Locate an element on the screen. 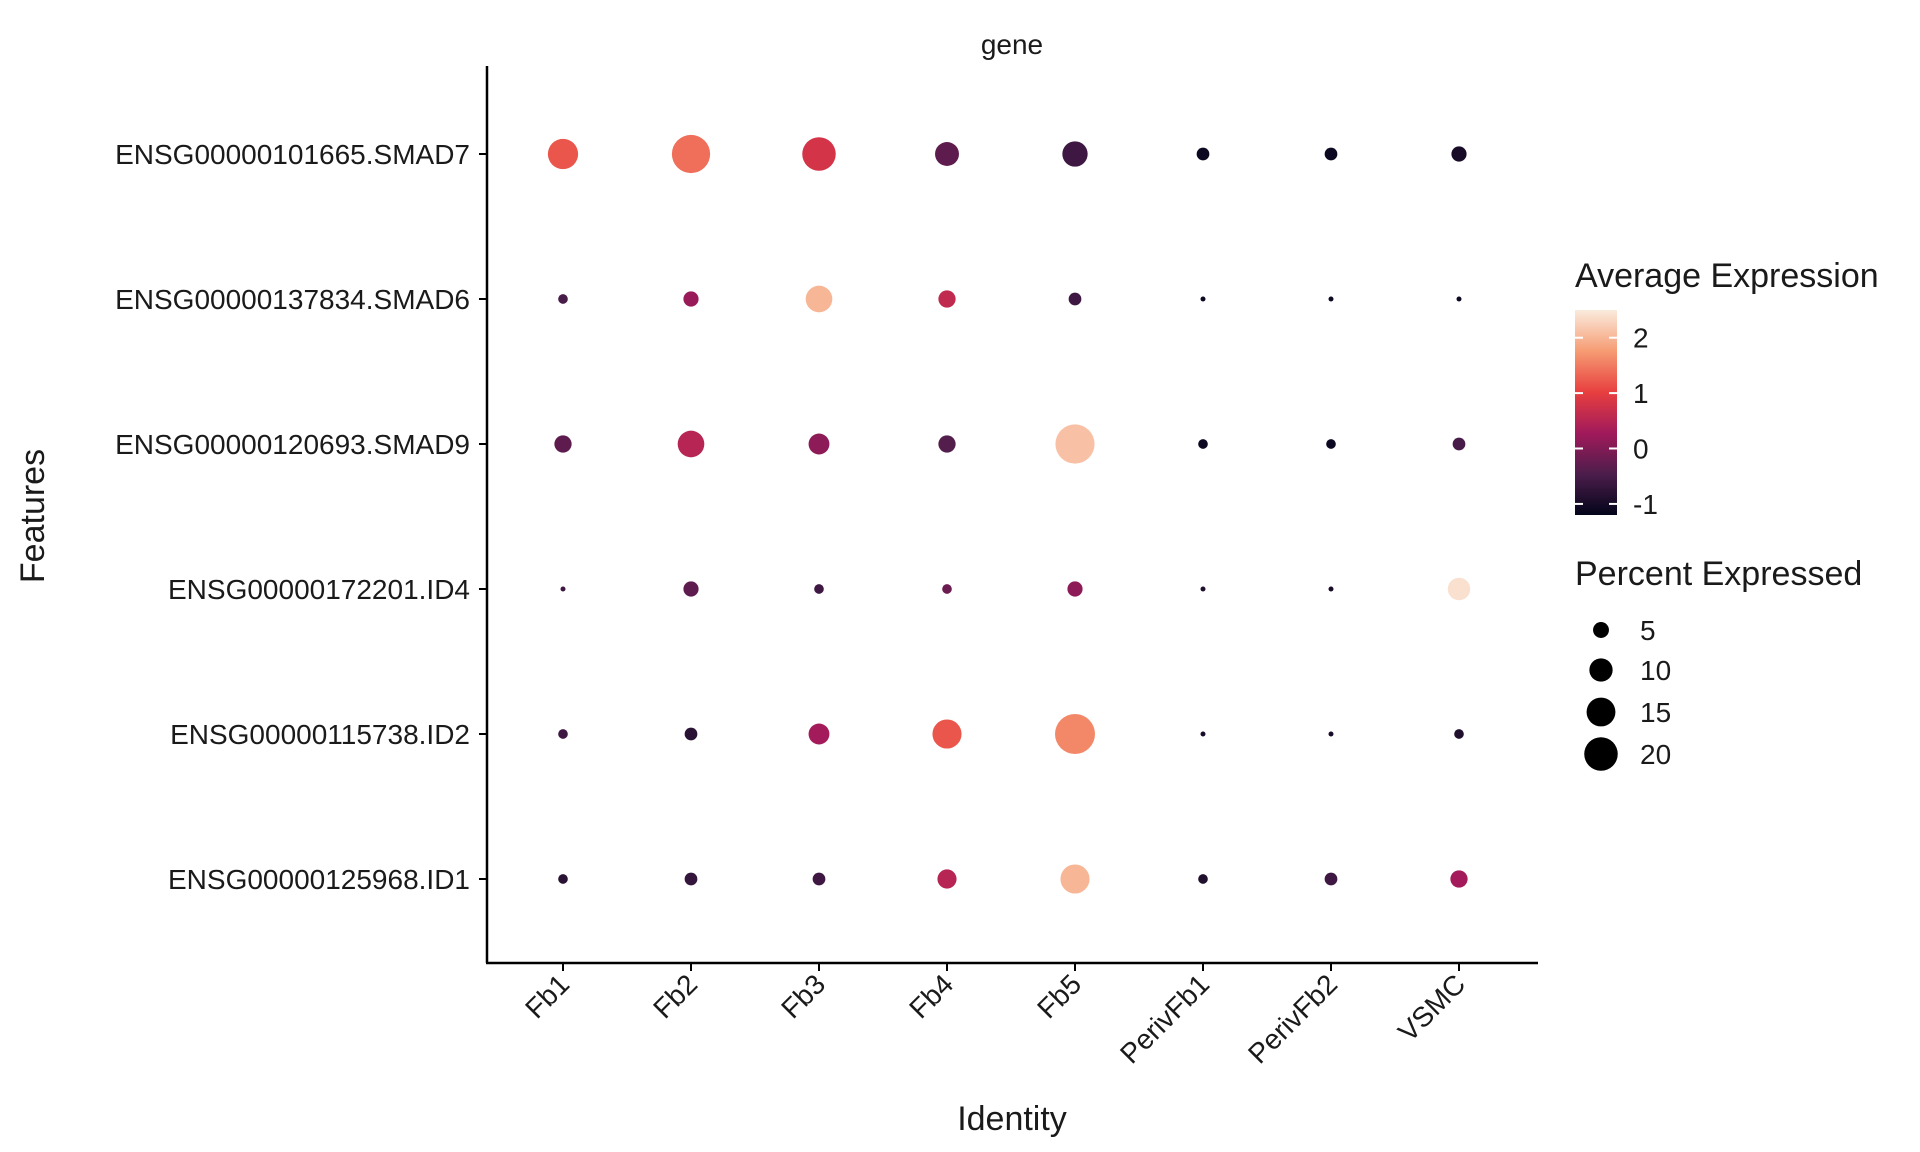 The image size is (1920, 1152). size-legend: Percent Expressed 5 10 15 20 is located at coordinates (1718, 663).